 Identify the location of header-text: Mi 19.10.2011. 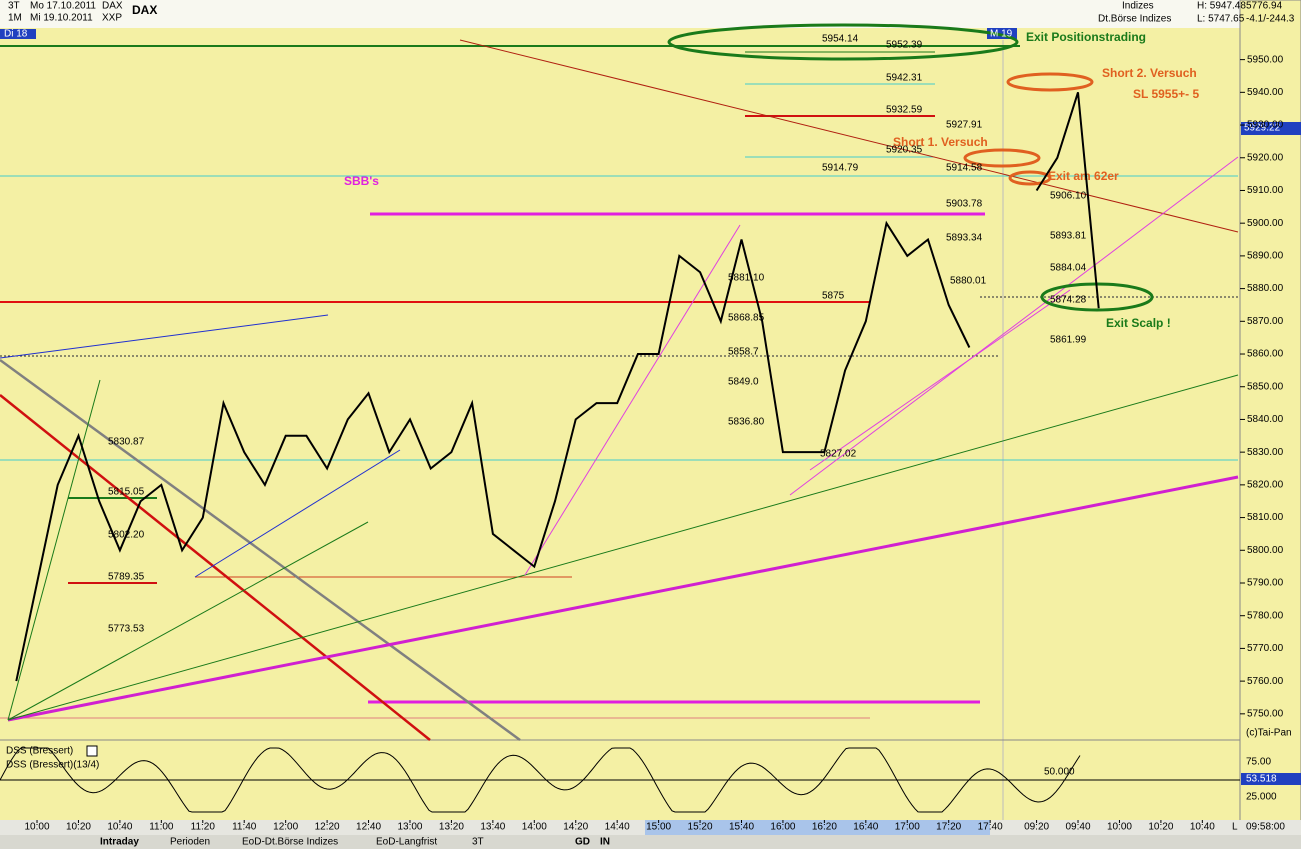
(61, 18).